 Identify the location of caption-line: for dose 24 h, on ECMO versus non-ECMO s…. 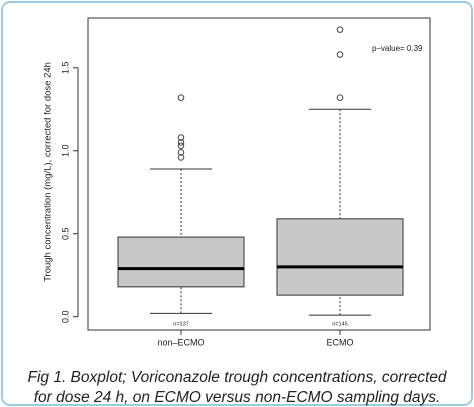
(237, 397).